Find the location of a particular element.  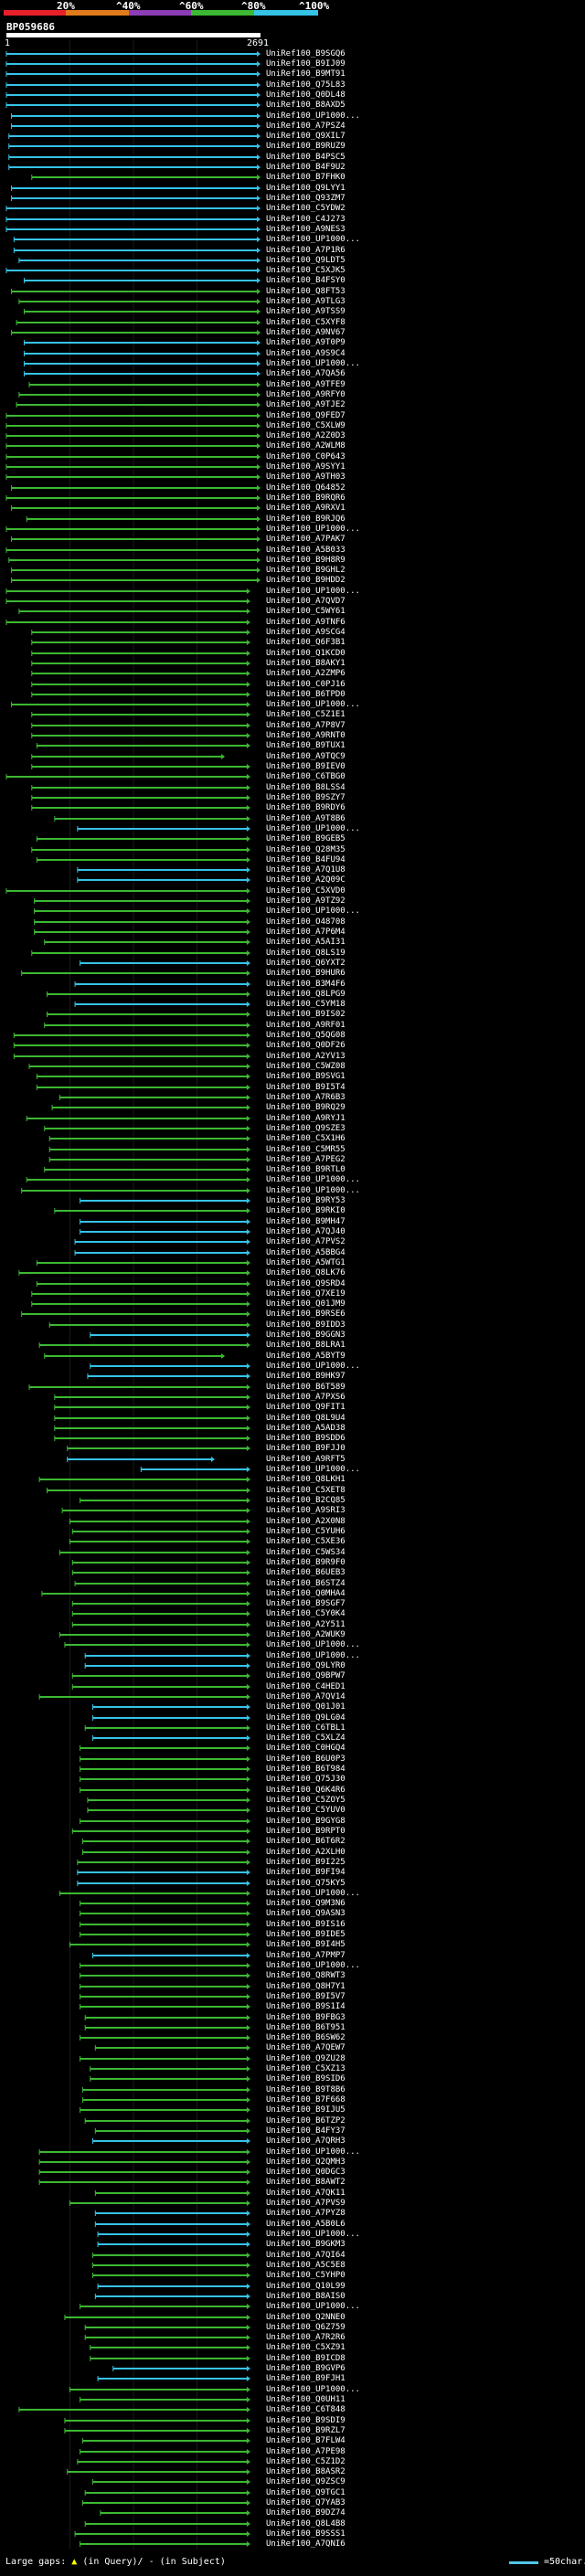

hit-label: UniRef100_Q1KCD0 is located at coordinates (306, 653).